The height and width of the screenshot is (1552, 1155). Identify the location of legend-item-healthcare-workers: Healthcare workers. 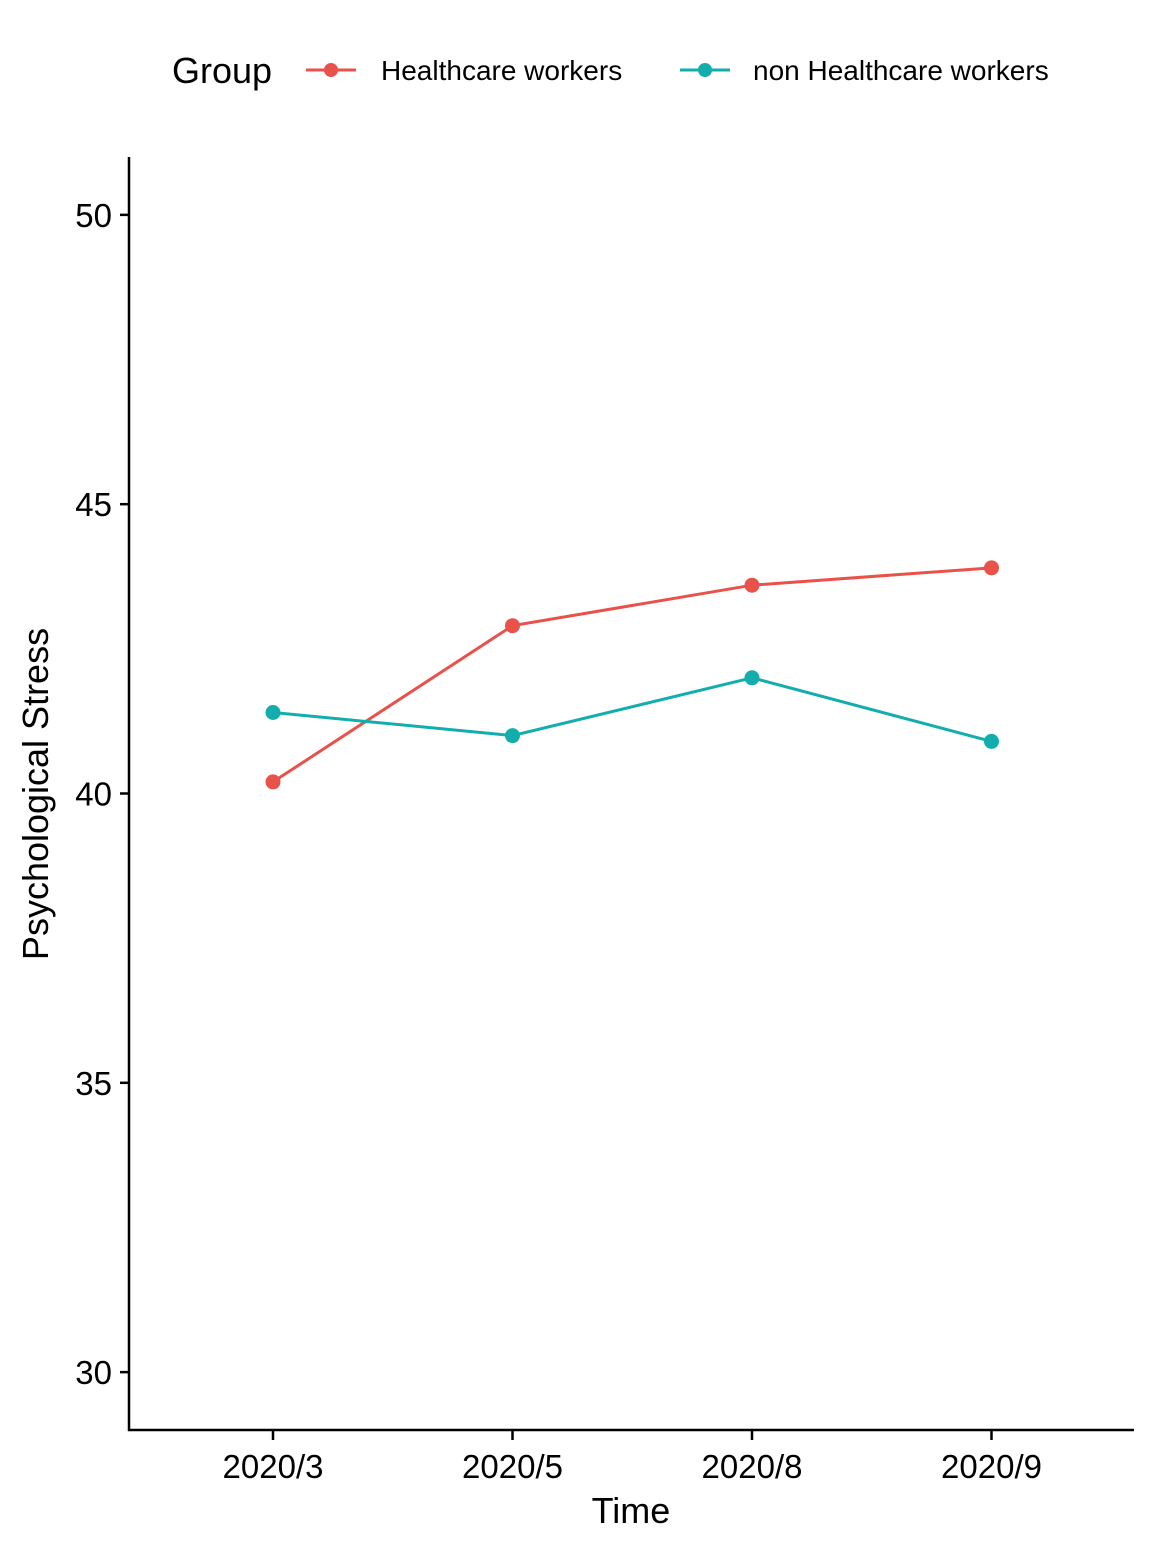
(464, 70).